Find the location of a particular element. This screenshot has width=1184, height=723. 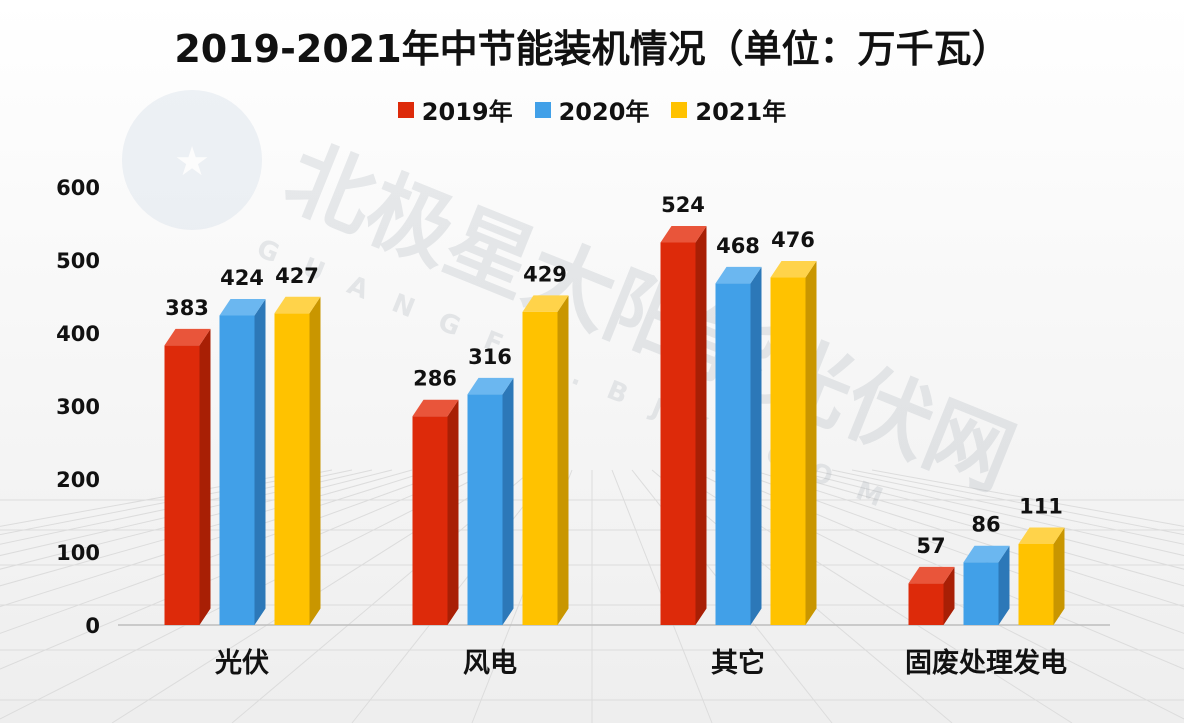

y-tick-label: 100 is located at coordinates (78, 553).